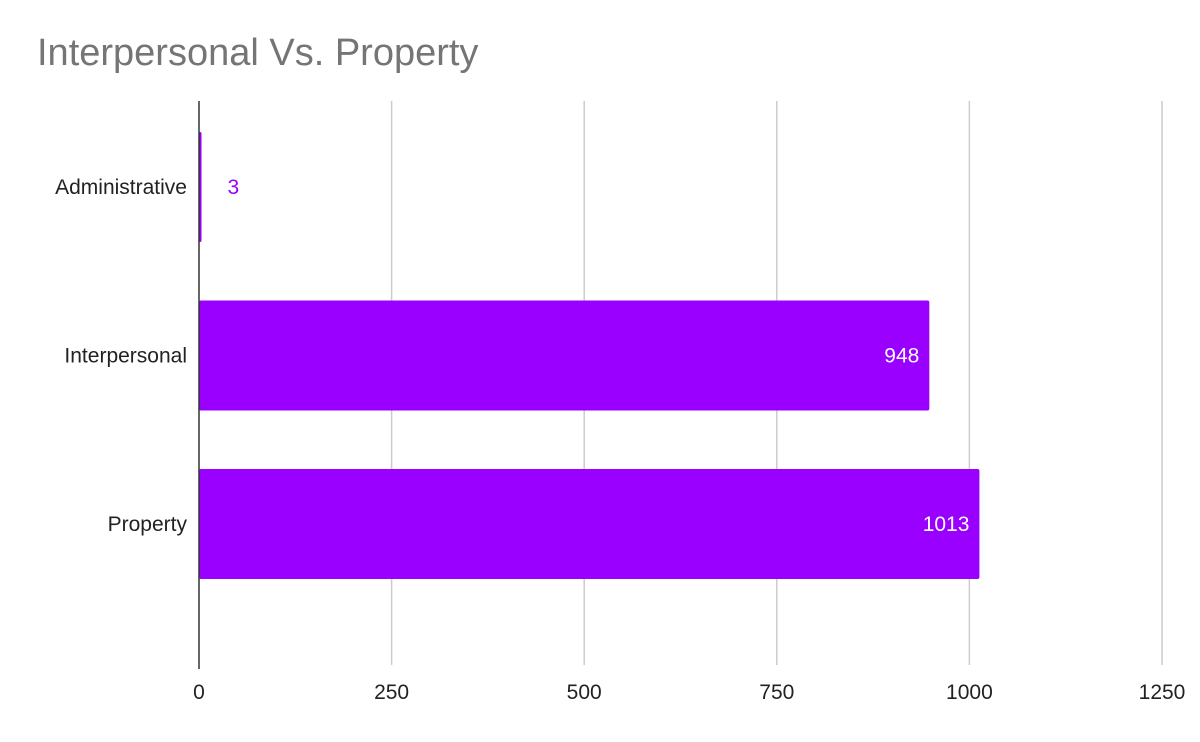  Describe the element at coordinates (234, 187) in the screenshot. I see `data-label-administrative: 3` at that location.